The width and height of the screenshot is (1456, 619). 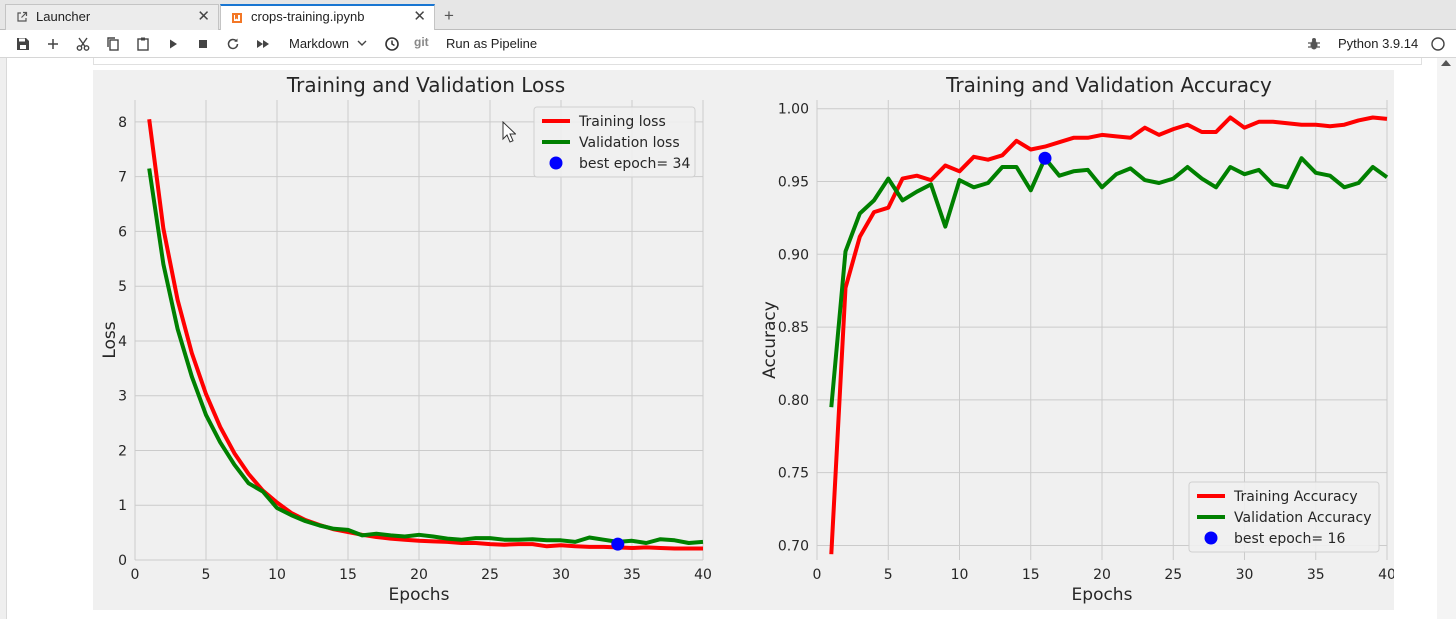 I want to click on cell-type-select: Markdown, so click(x=328, y=43).